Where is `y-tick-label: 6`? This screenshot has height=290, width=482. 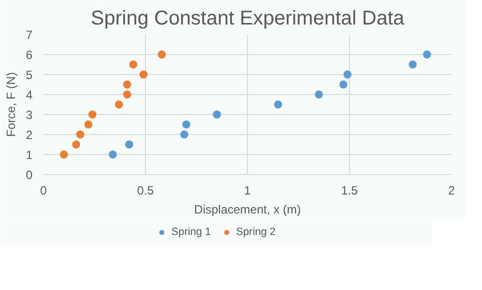
y-tick-label: 6 is located at coordinates (29, 55).